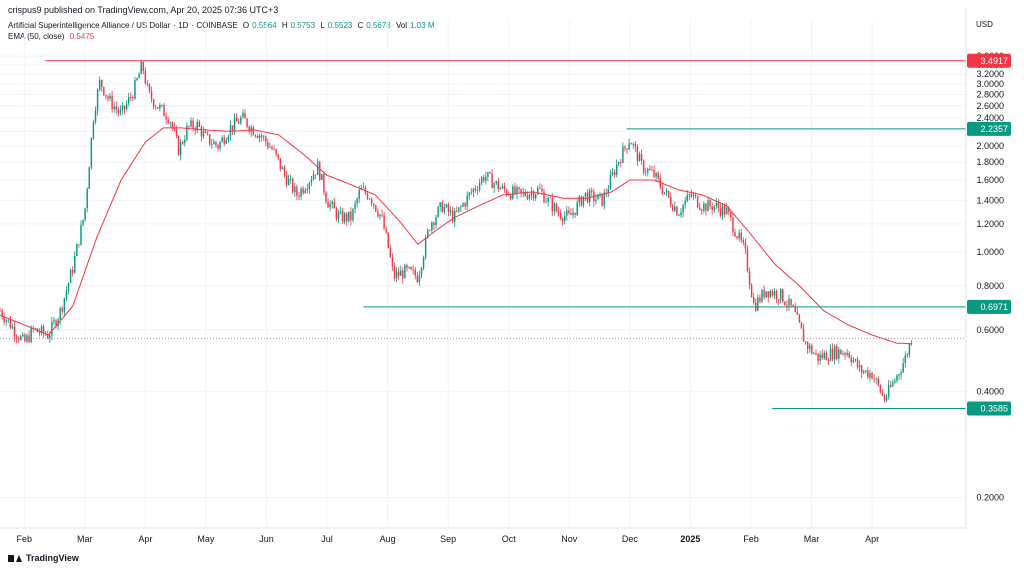 The image size is (1024, 569). What do you see at coordinates (990, 162) in the screenshot?
I see `y-tick-label: 1.8000` at bounding box center [990, 162].